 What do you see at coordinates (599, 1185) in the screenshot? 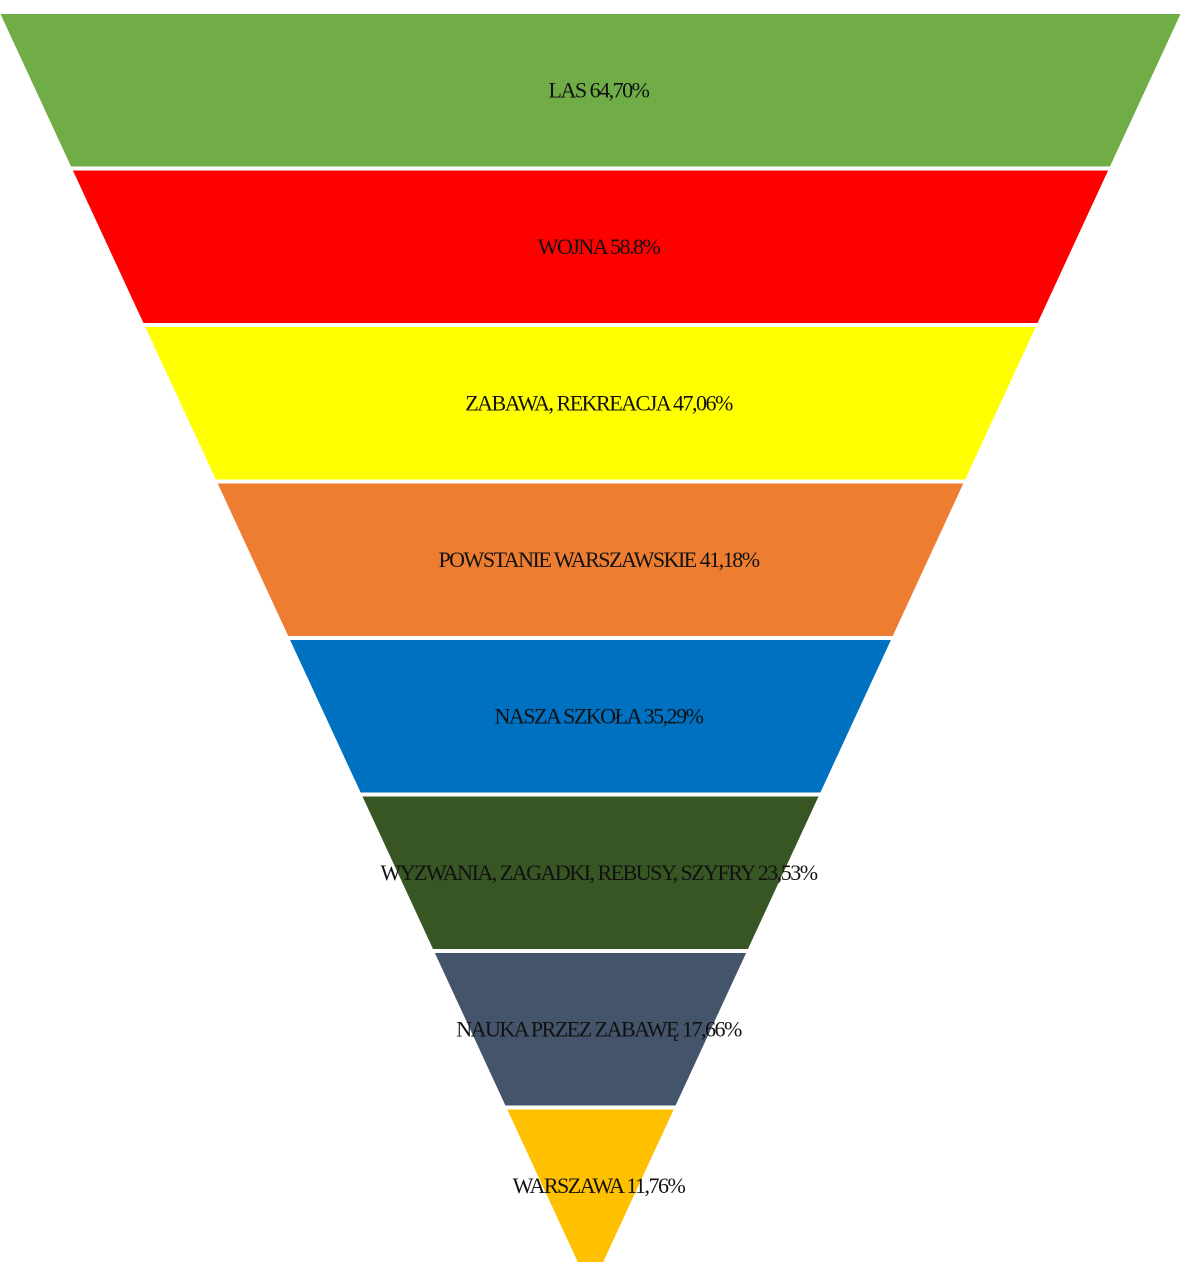
I see `funnel-label-8: WARSZAWA 11,76%` at bounding box center [599, 1185].